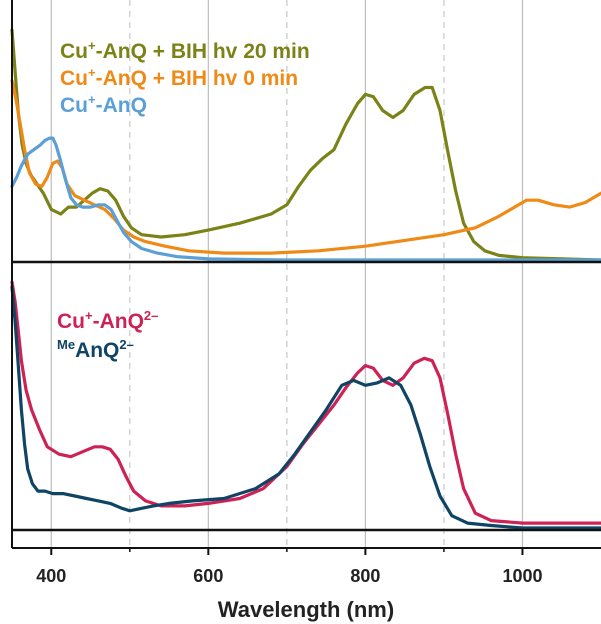 This screenshot has width=601, height=624. I want to click on legend-entry-top-0: Cu+-AnQ + BIH hv 20 min, so click(185, 50).